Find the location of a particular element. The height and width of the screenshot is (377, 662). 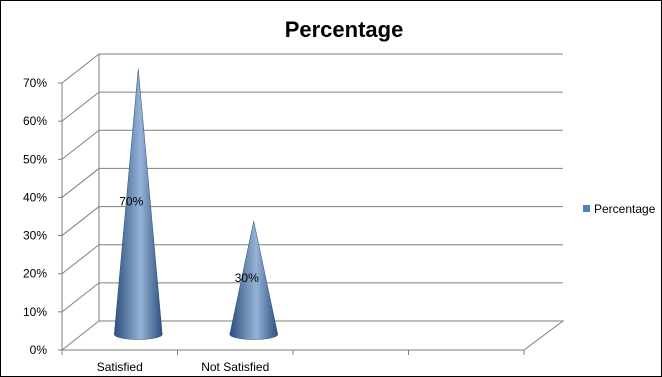

y-tick-label: 10% is located at coordinates (35, 312).